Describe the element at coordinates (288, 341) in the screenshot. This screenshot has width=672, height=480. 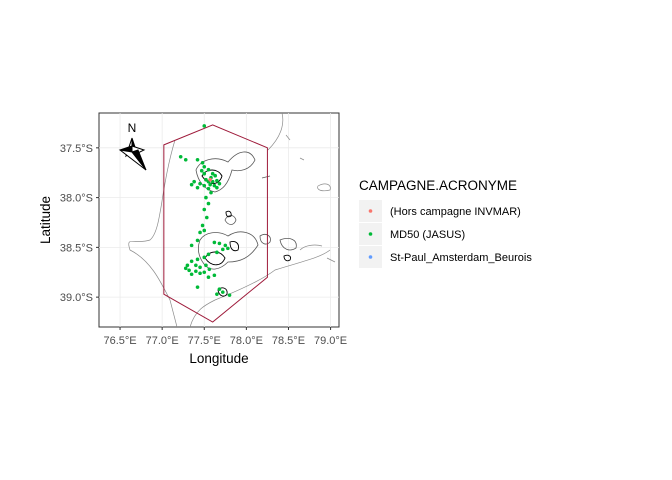
I see `x-tick-label: 78.5°E` at that location.